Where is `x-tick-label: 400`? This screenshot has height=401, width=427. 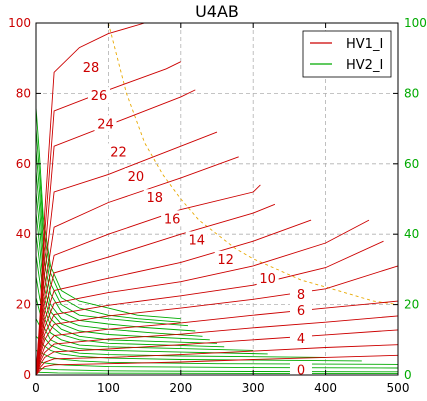
x-tick-label: 400 is located at coordinates (325, 388).